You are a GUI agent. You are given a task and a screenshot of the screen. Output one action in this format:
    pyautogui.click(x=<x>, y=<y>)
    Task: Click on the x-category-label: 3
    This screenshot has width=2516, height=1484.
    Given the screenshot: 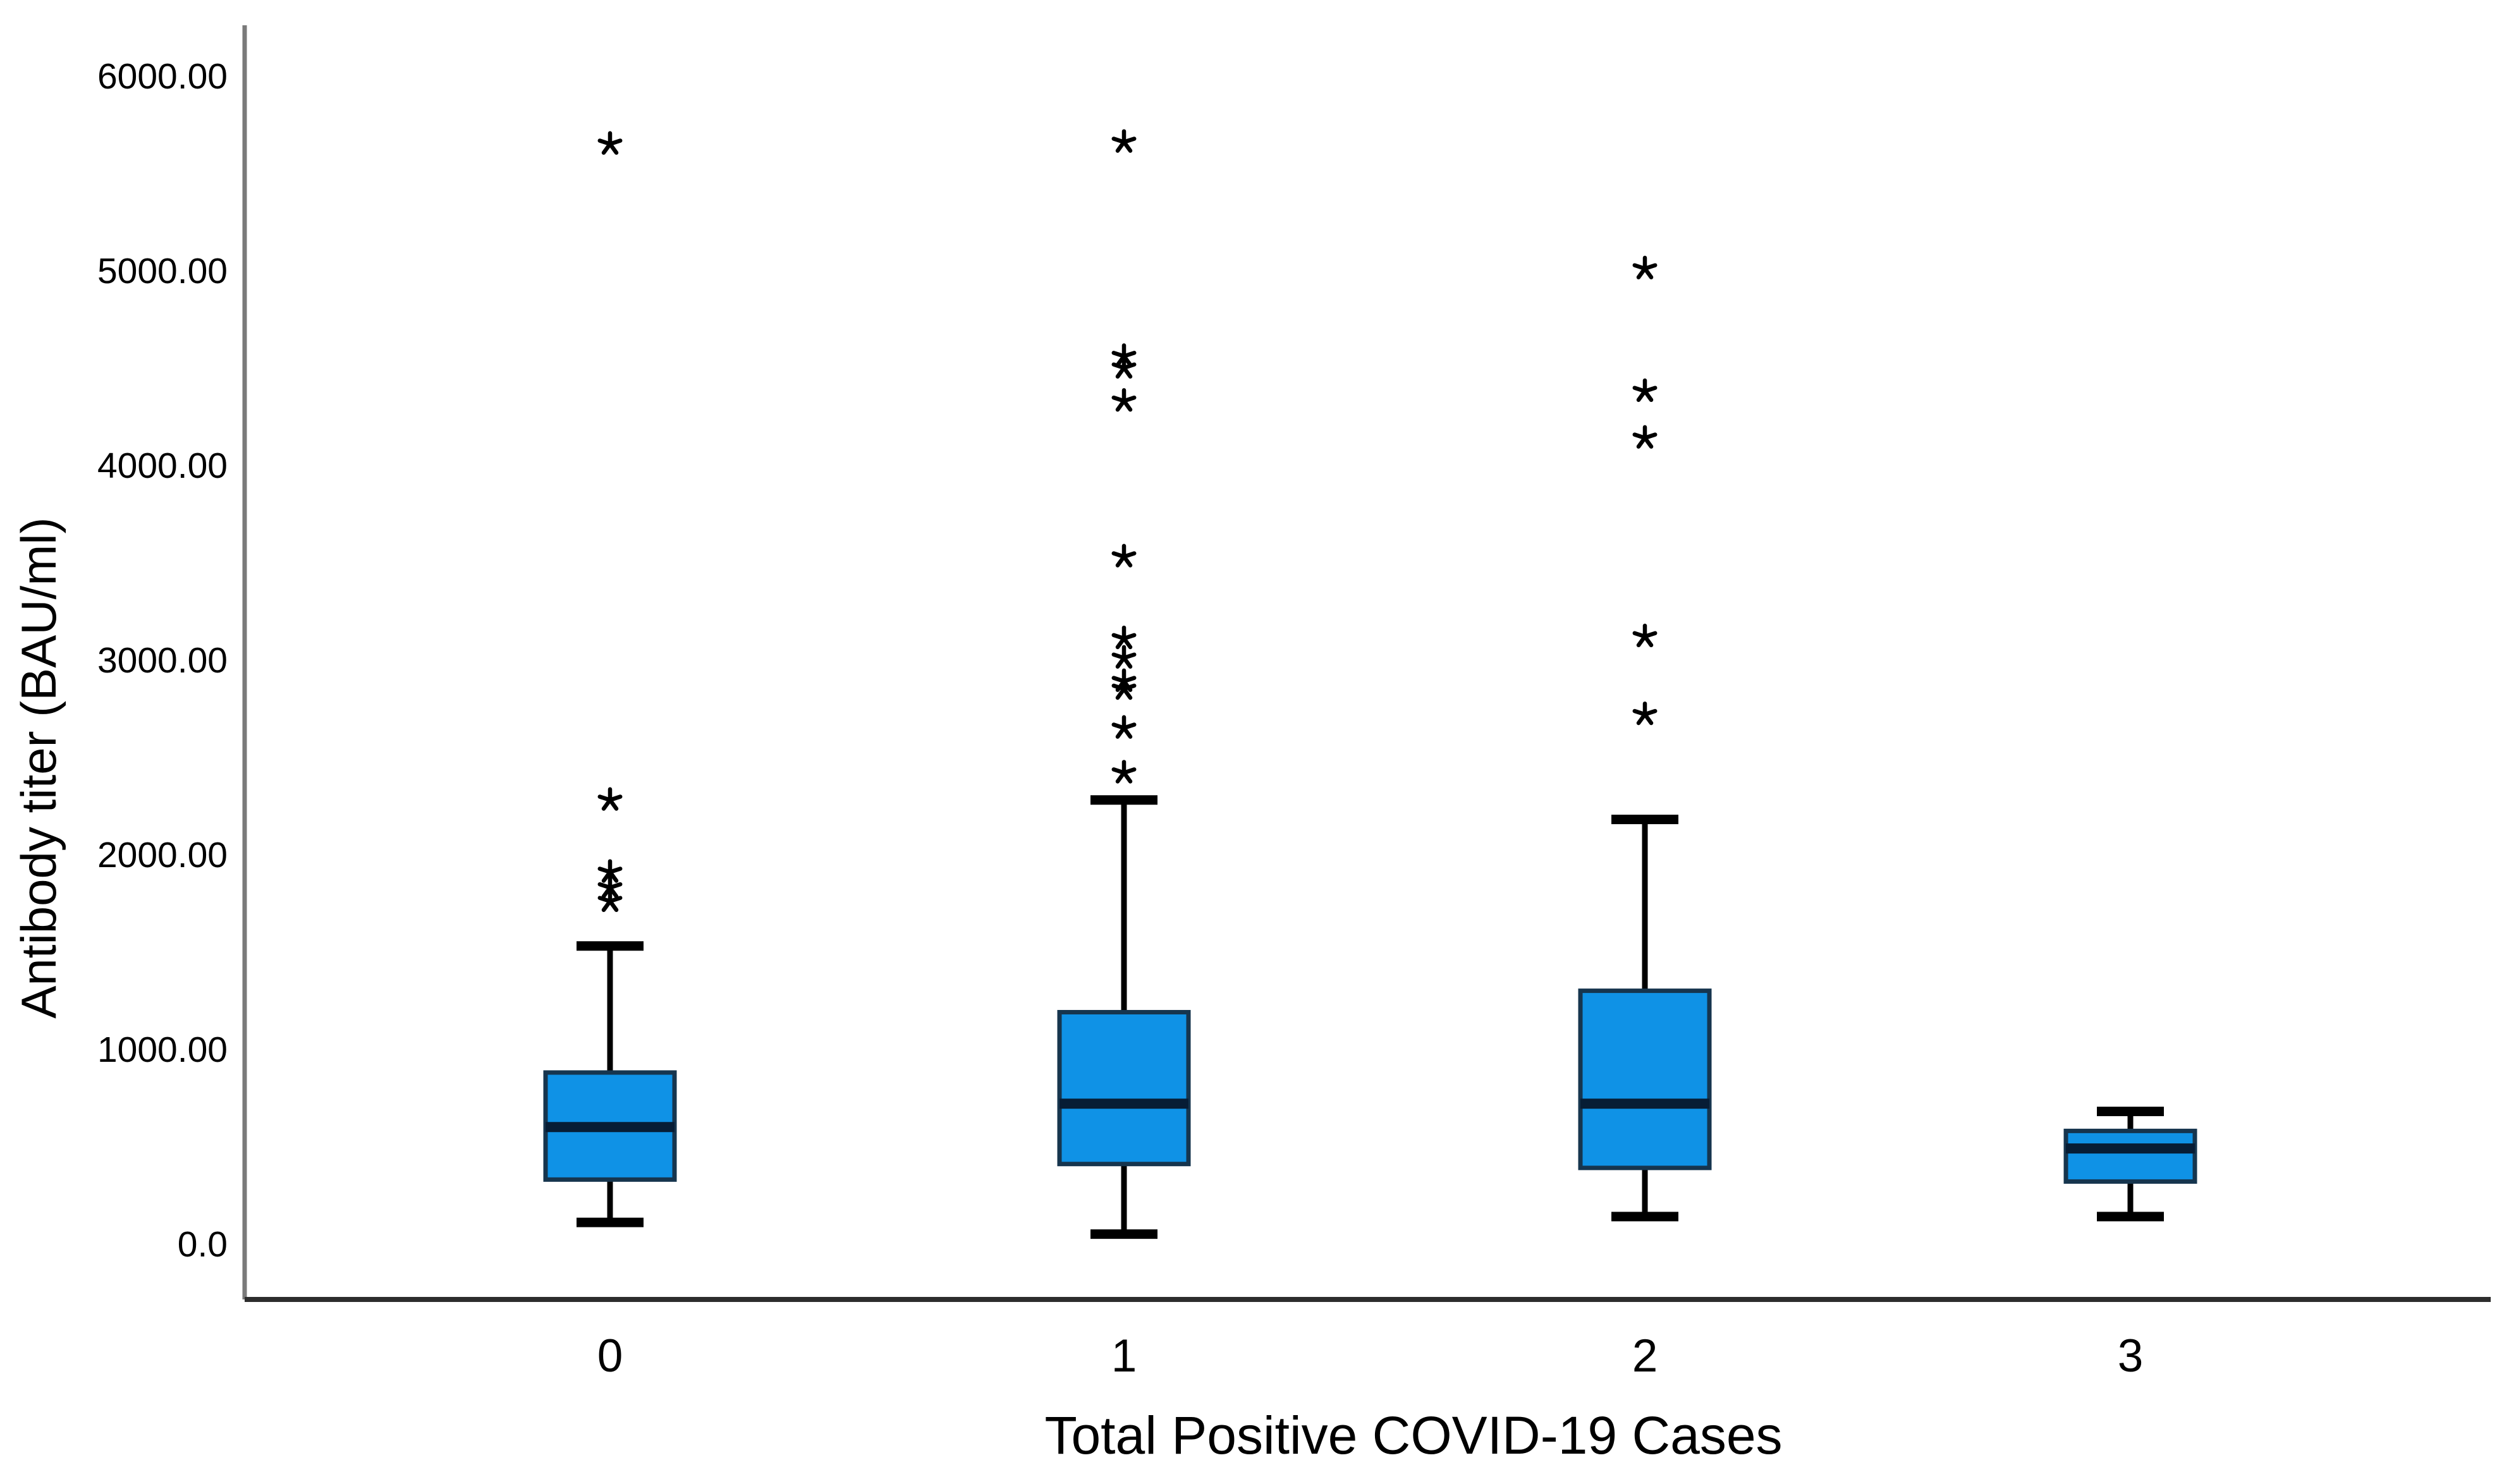 What is the action you would take?
    pyautogui.click(x=2131, y=1356)
    